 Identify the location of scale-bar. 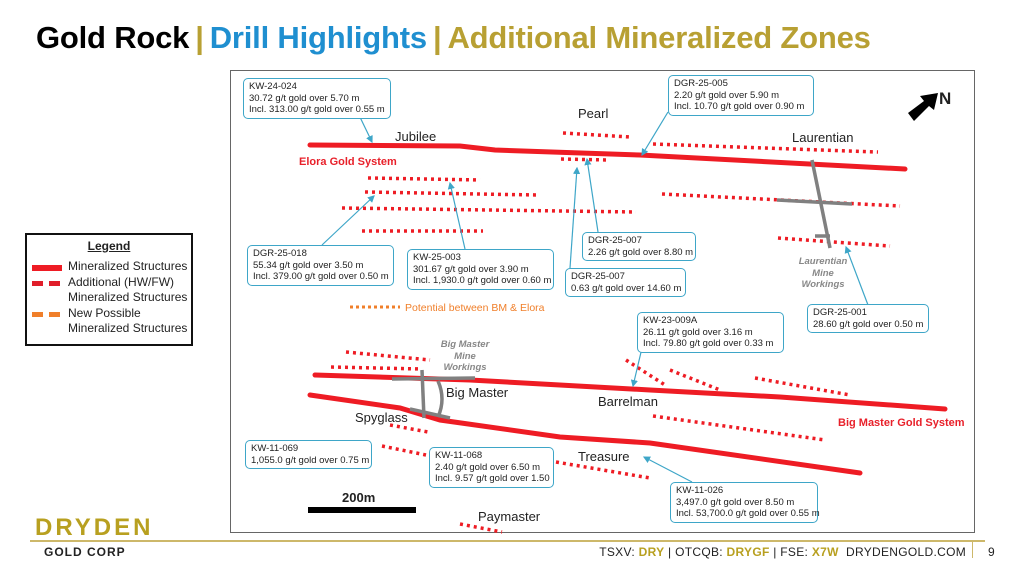
(362, 510).